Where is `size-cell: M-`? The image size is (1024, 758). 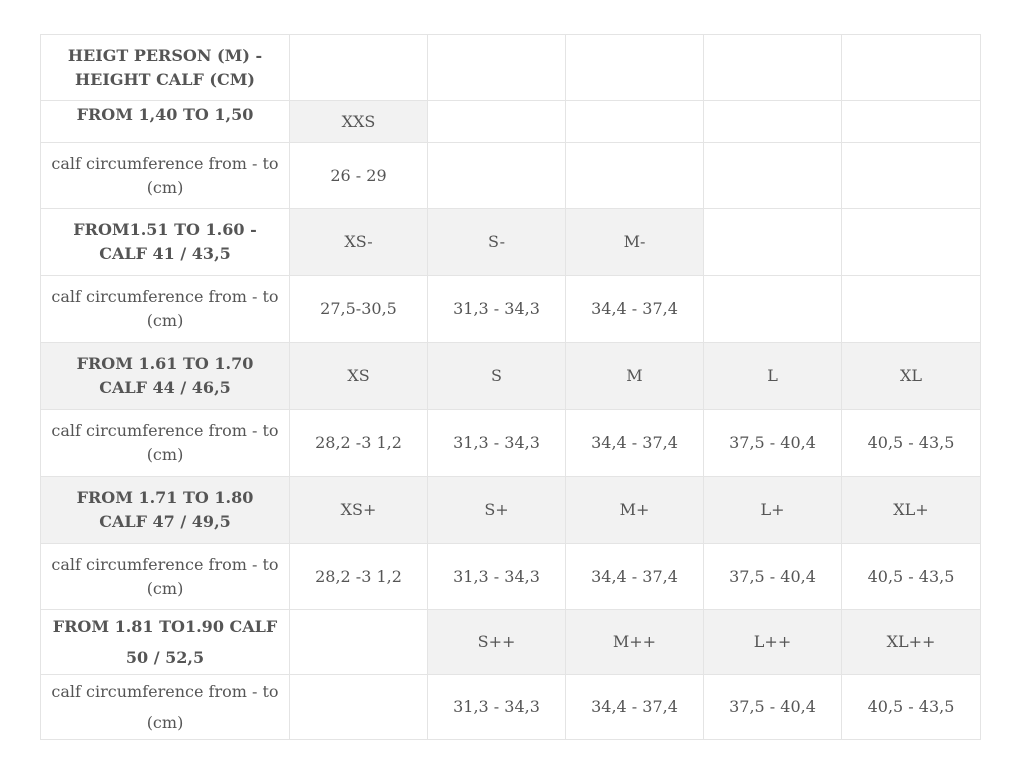
size-cell: M- is located at coordinates (634, 242).